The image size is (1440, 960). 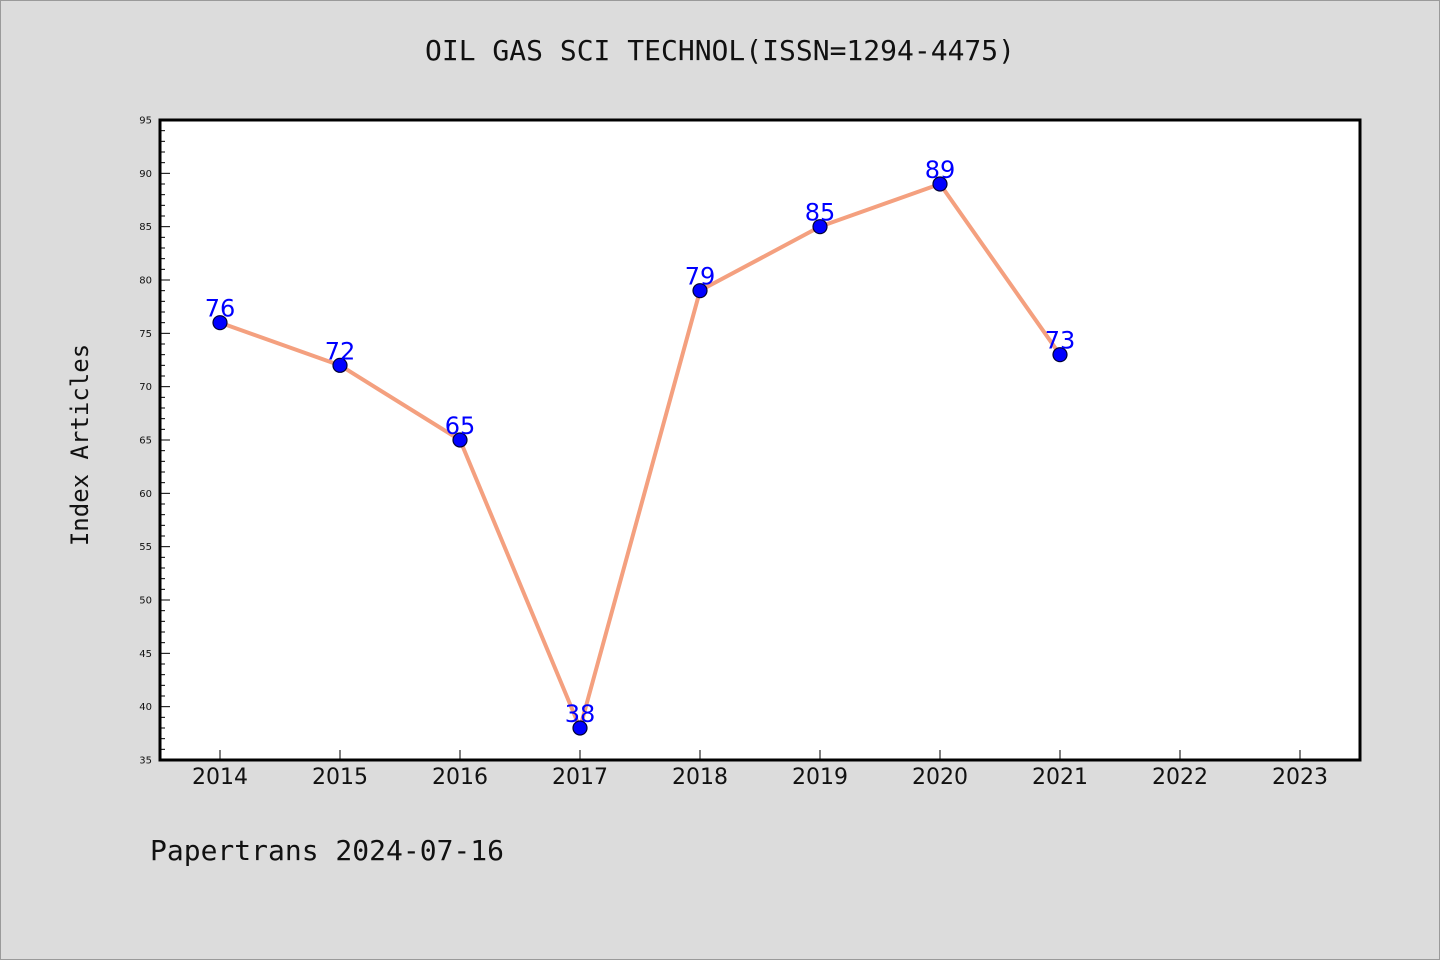 I want to click on y-tick-label: 95, so click(x=145, y=121).